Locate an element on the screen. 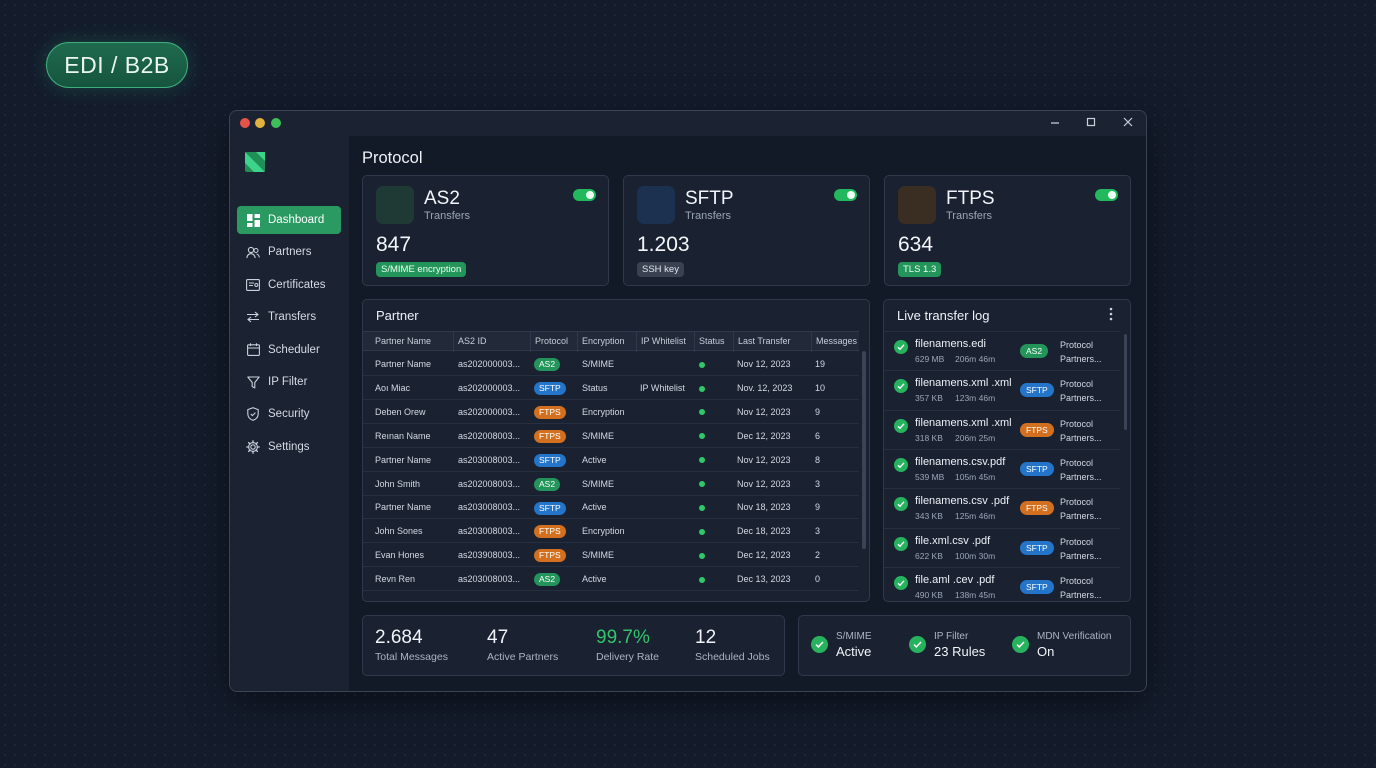 Image resolution: width=1376 pixels, height=768 pixels. sidebar-item-transfers: Transfers is located at coordinates (289, 317).